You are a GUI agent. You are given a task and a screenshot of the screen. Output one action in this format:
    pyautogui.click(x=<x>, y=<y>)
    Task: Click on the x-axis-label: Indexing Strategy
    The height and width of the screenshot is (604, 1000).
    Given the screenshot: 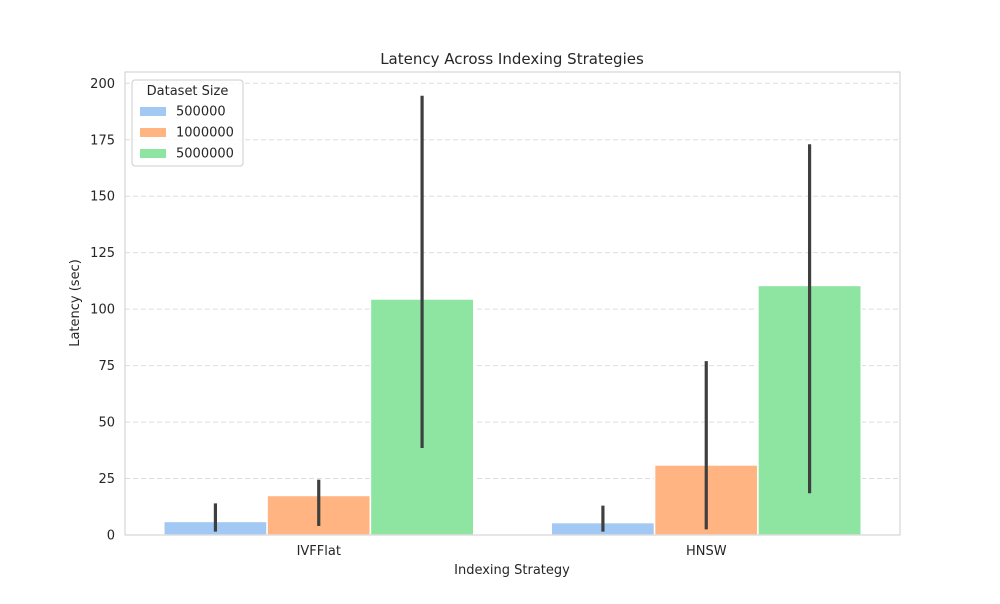 What is the action you would take?
    pyautogui.click(x=512, y=570)
    